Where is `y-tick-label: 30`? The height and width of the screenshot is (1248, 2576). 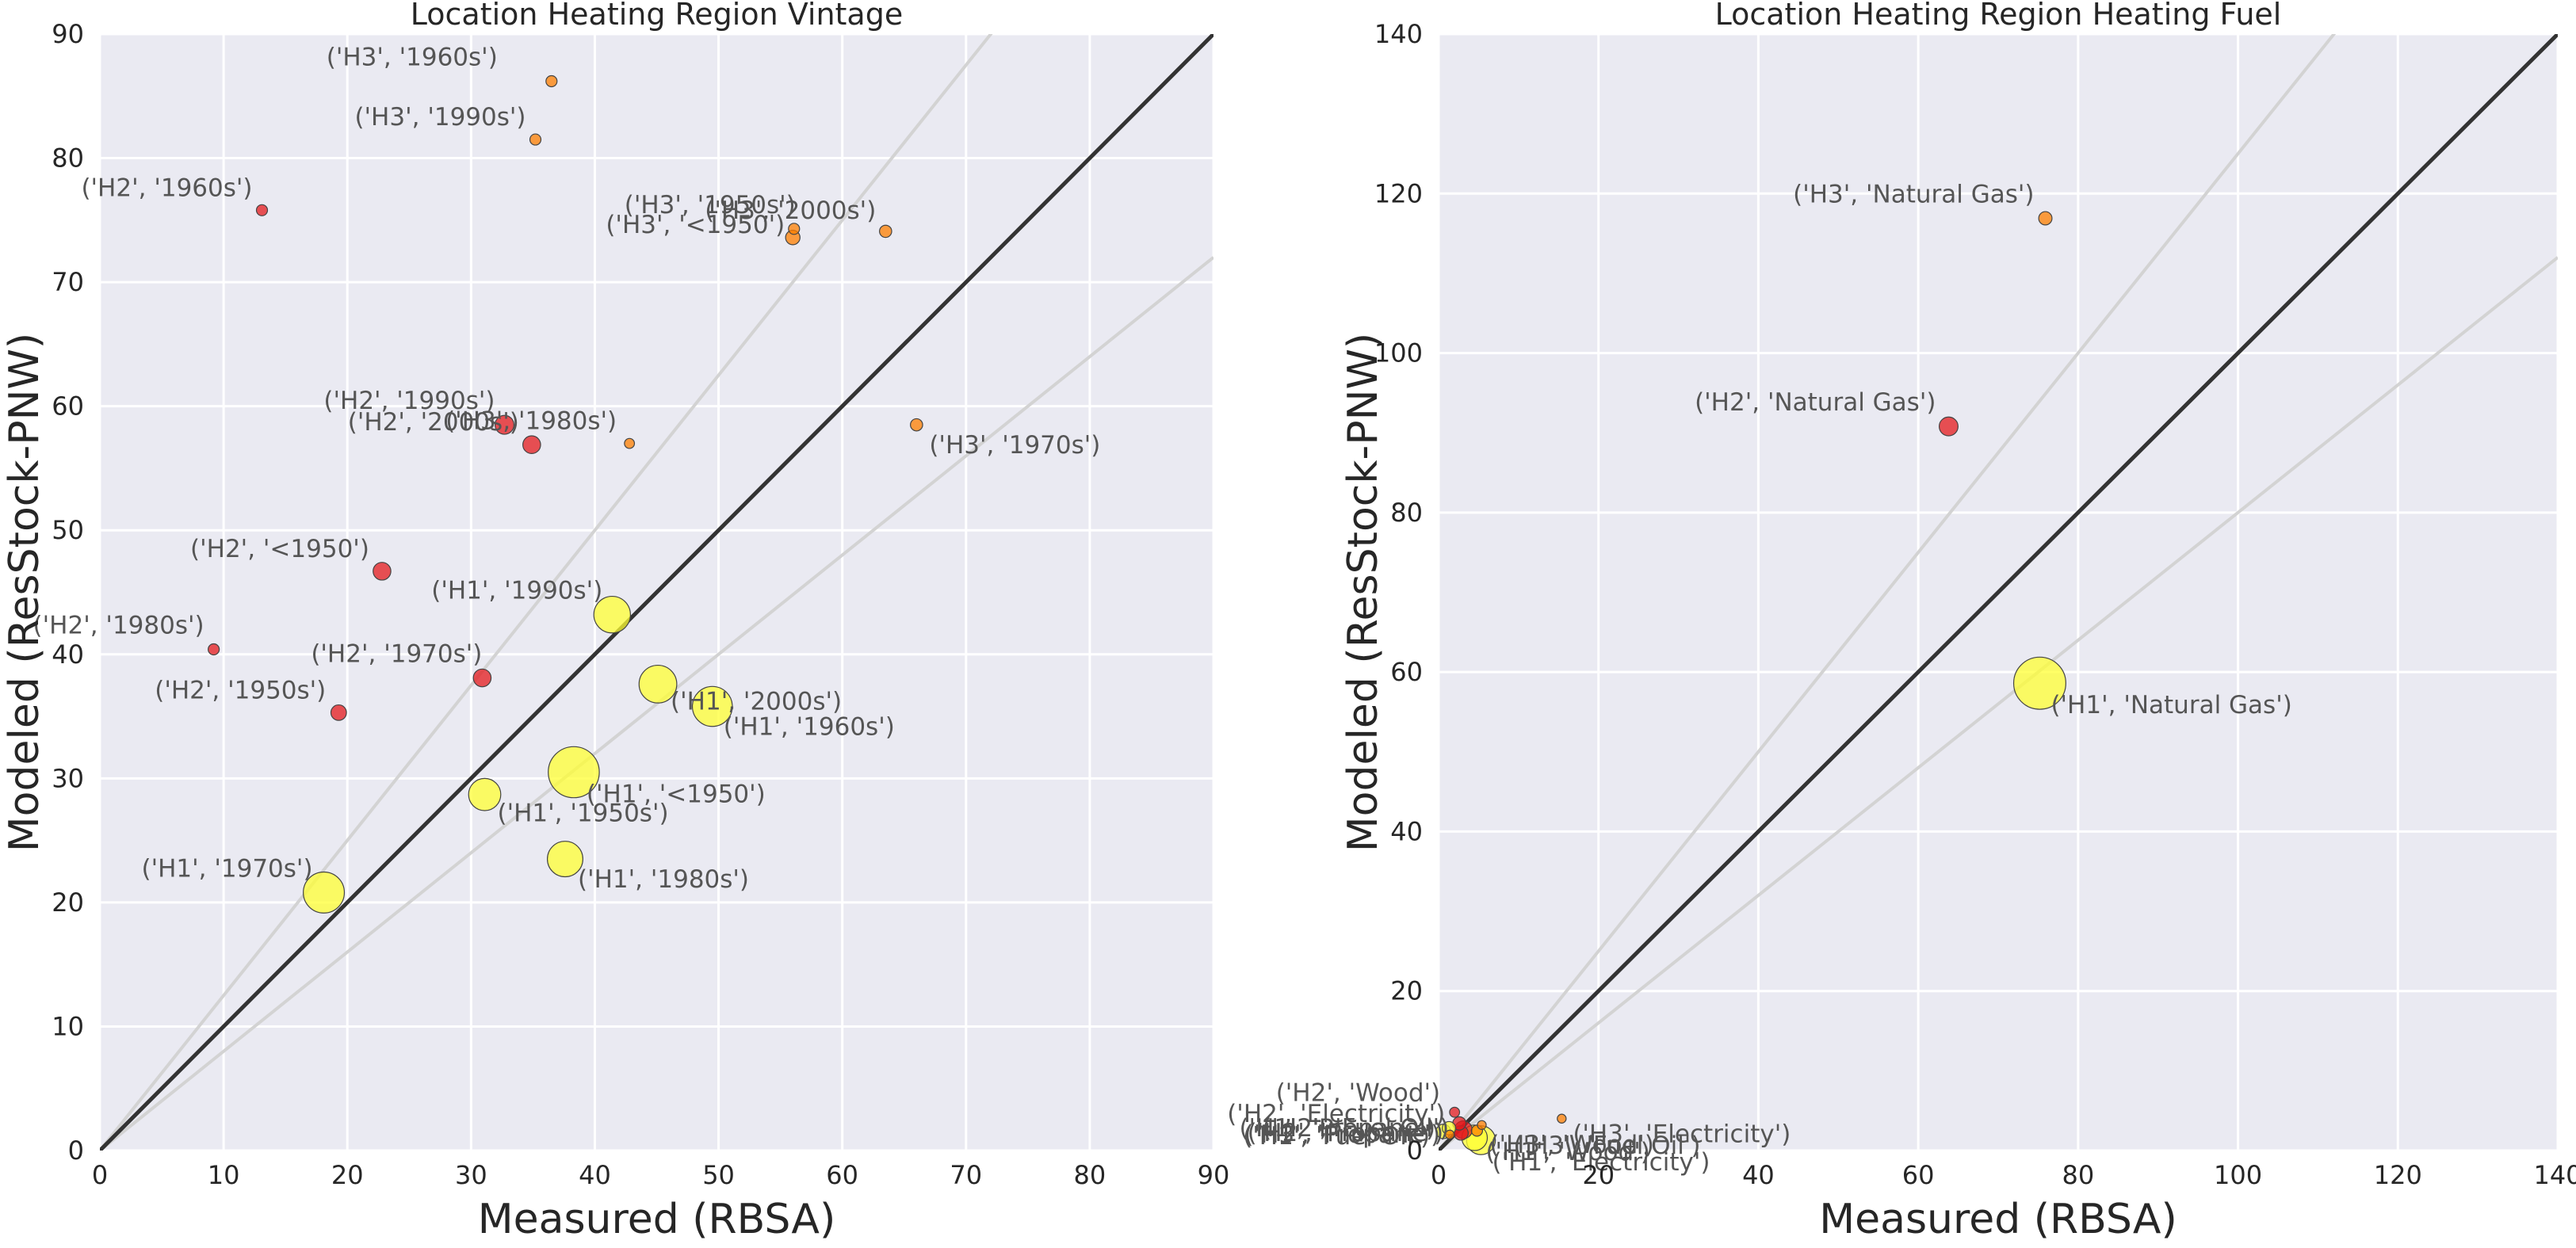 y-tick-label: 30 is located at coordinates (68, 778).